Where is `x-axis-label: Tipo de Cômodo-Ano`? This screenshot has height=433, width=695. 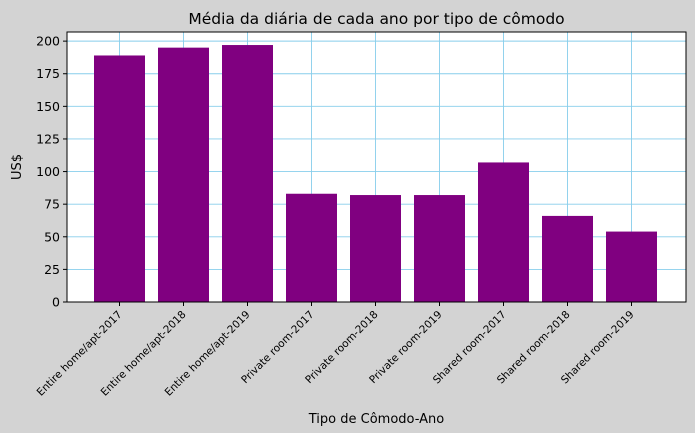
x-axis-label: Tipo de Cômodo-Ano is located at coordinates (376, 419).